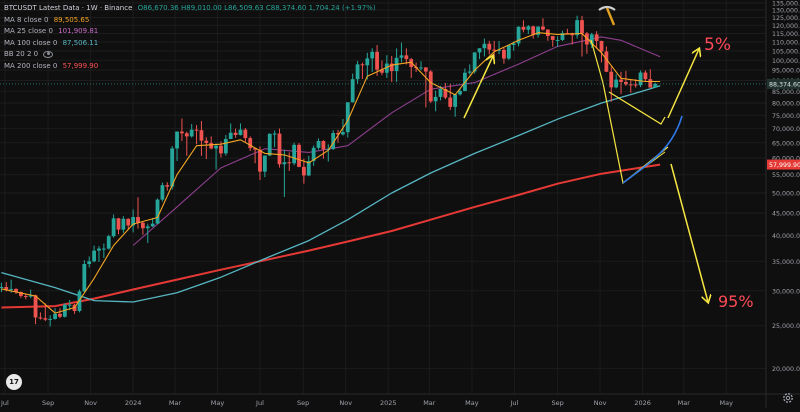 This screenshot has height=412, width=800. Describe the element at coordinates (642, 403) in the screenshot. I see `x-tick-label: 2026` at that location.